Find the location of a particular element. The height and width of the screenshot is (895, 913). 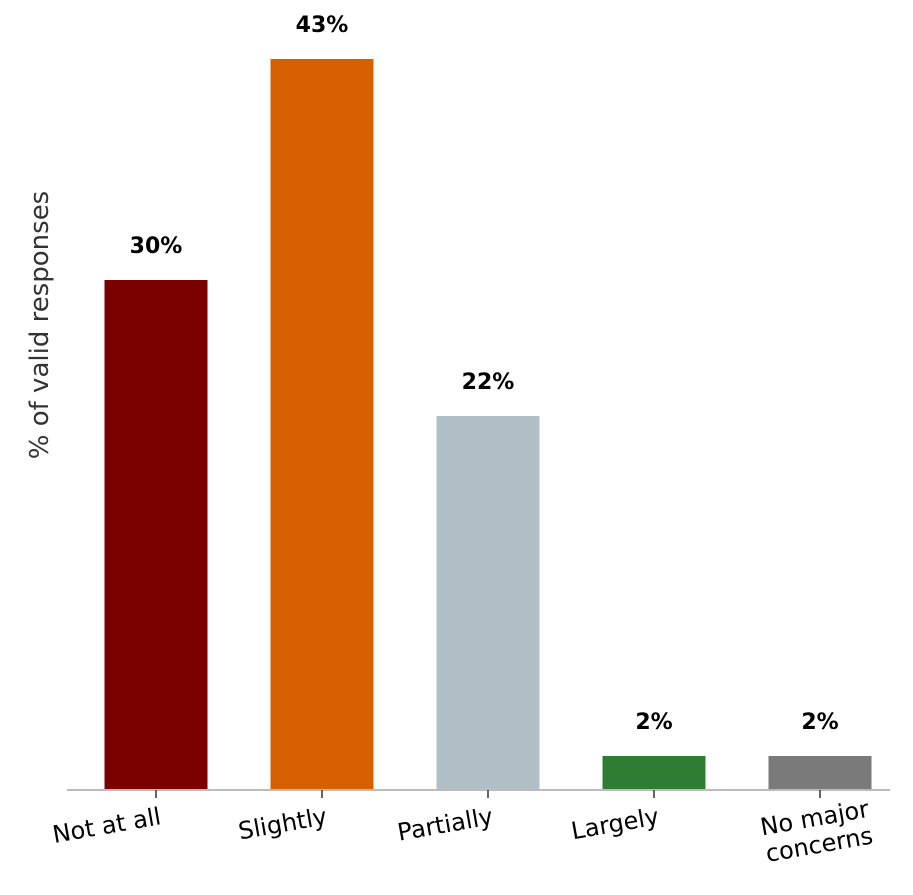

data-label: 30% is located at coordinates (156, 246).